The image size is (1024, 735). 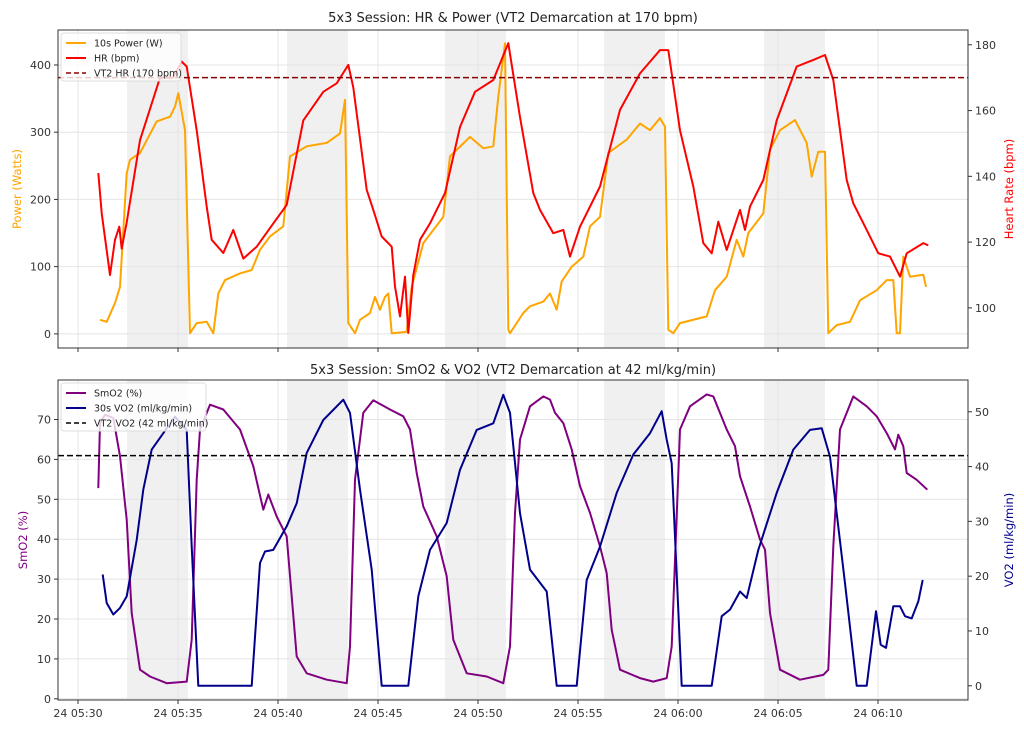 What do you see at coordinates (17, 189) in the screenshot?
I see `top-left-axis-label: Power (Watts)` at bounding box center [17, 189].